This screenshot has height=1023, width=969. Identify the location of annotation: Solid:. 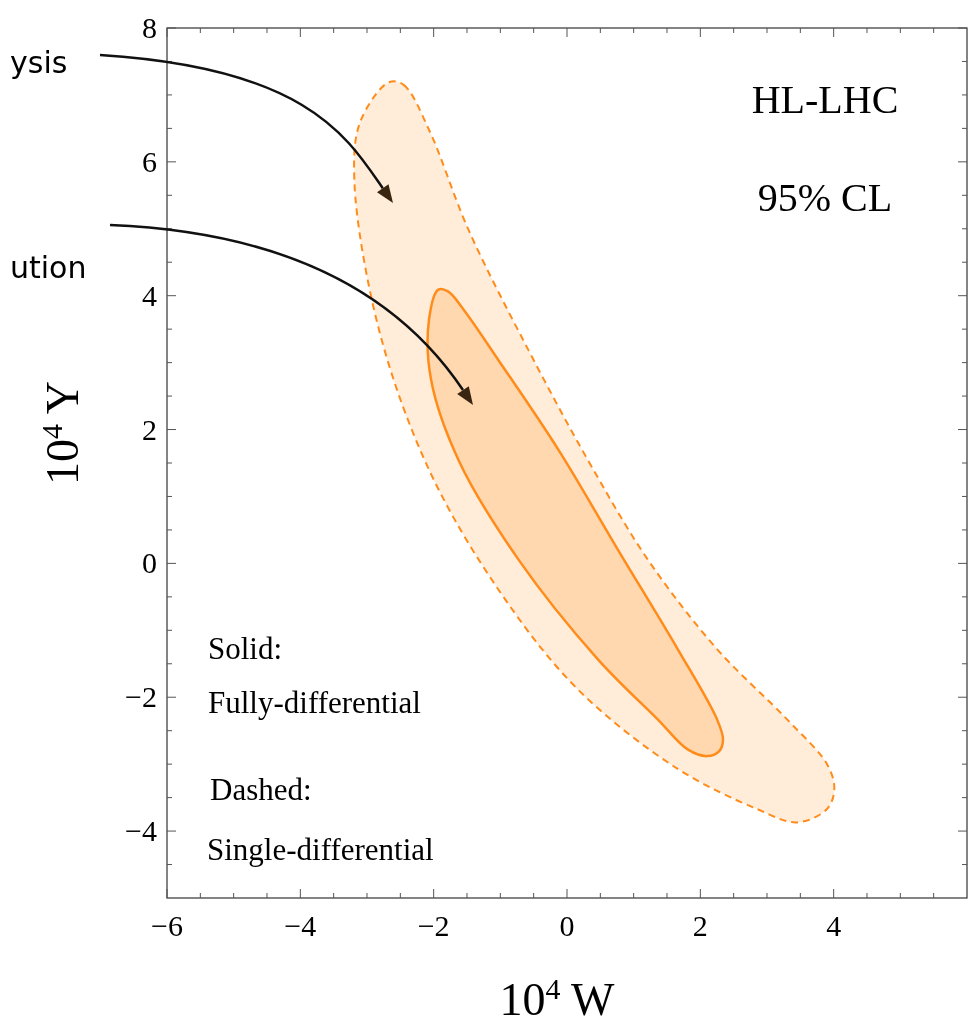
(245, 648).